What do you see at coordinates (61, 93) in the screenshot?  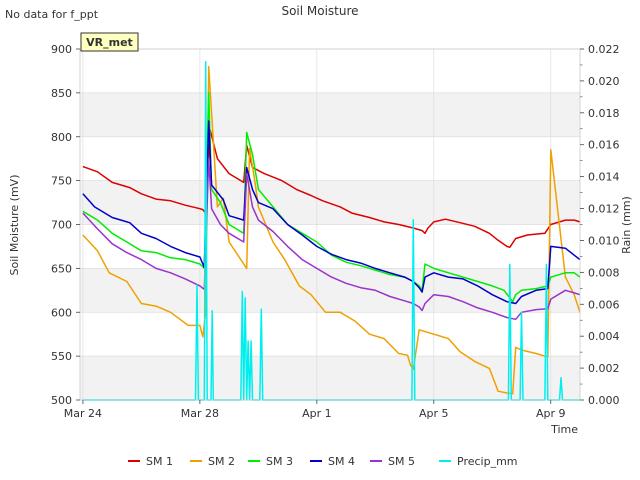 I see `y-tick-label: 850` at bounding box center [61, 93].